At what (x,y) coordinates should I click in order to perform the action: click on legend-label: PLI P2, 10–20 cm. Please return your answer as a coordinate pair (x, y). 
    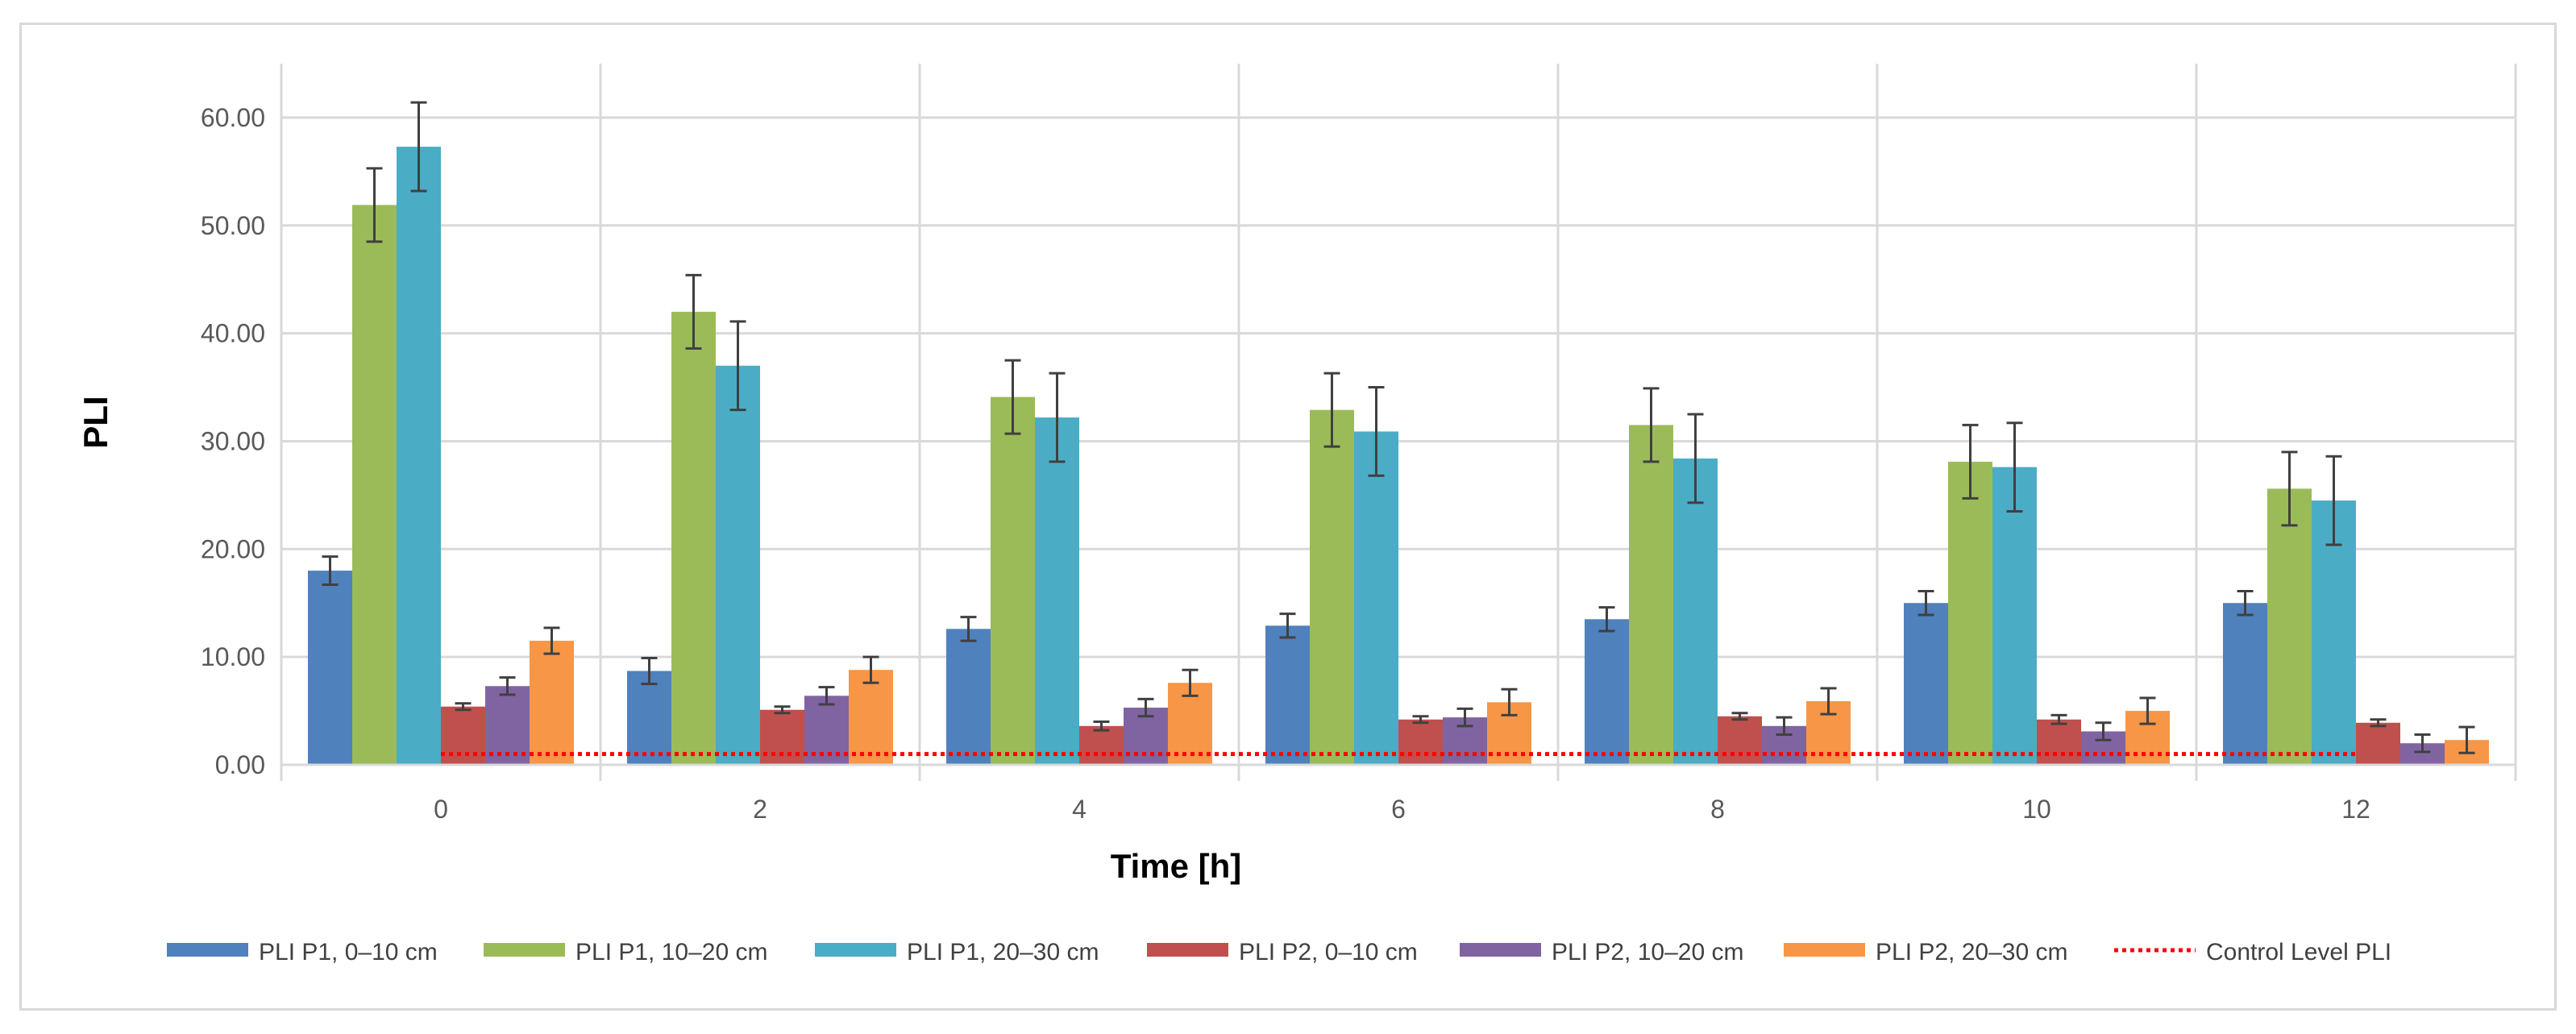
    Looking at the image, I should click on (1647, 952).